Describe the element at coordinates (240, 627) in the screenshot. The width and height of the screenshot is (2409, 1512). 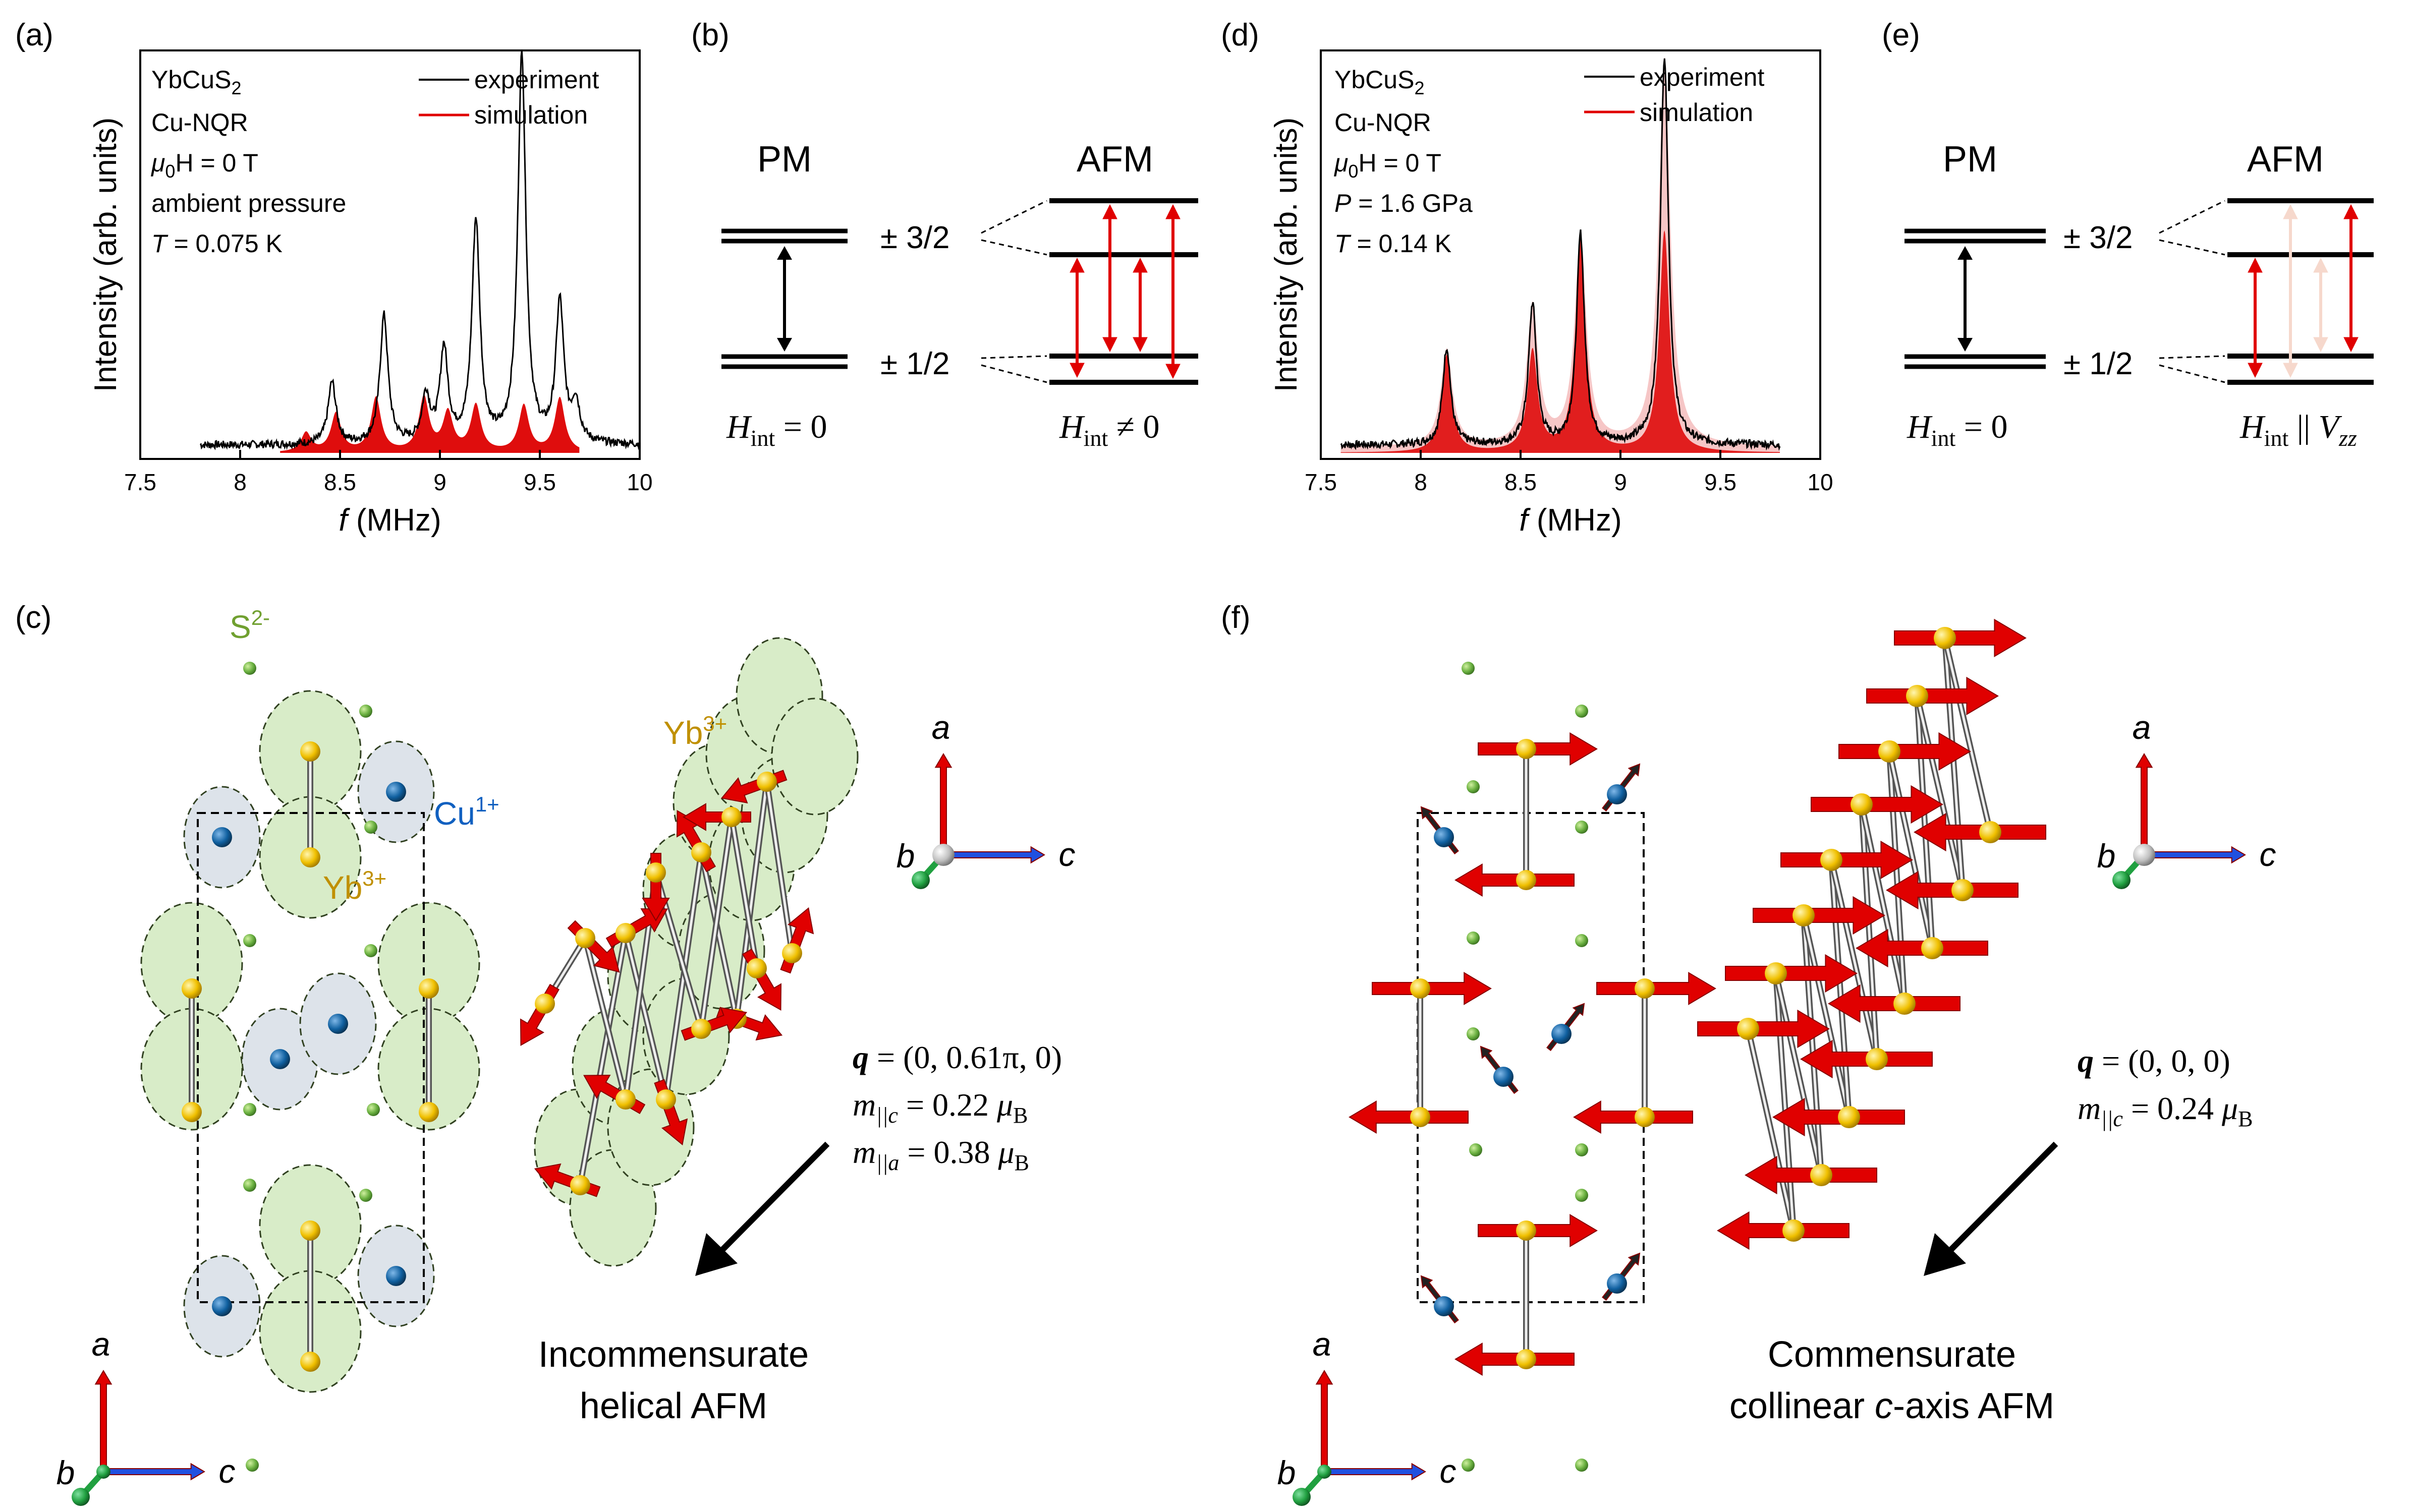
I see `structure-c-s-label-main: S` at that location.